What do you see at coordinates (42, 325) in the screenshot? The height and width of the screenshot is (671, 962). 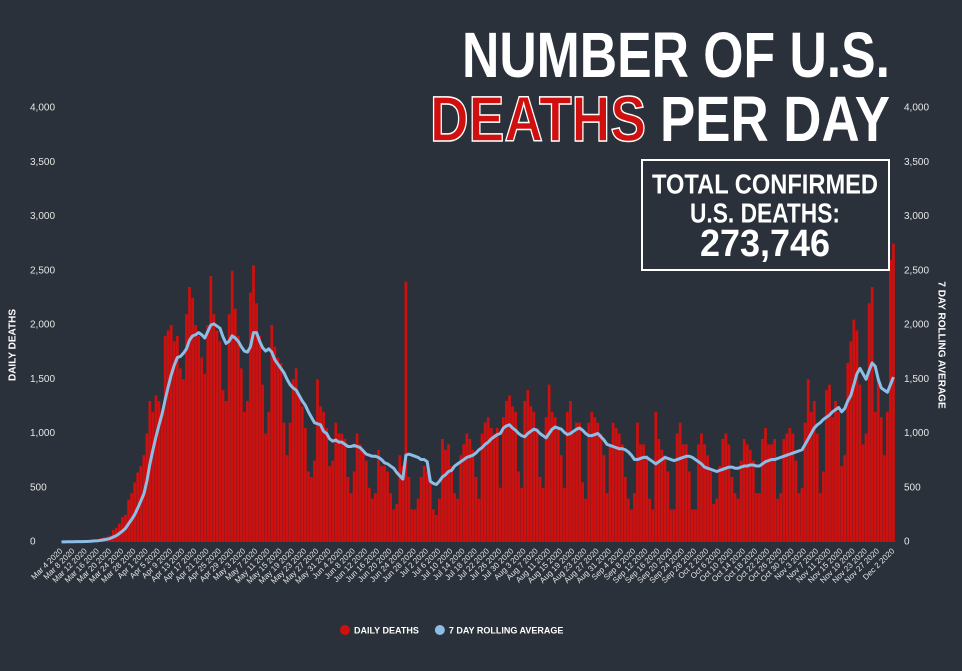 I see `y-tick-label: 2,000` at bounding box center [42, 325].